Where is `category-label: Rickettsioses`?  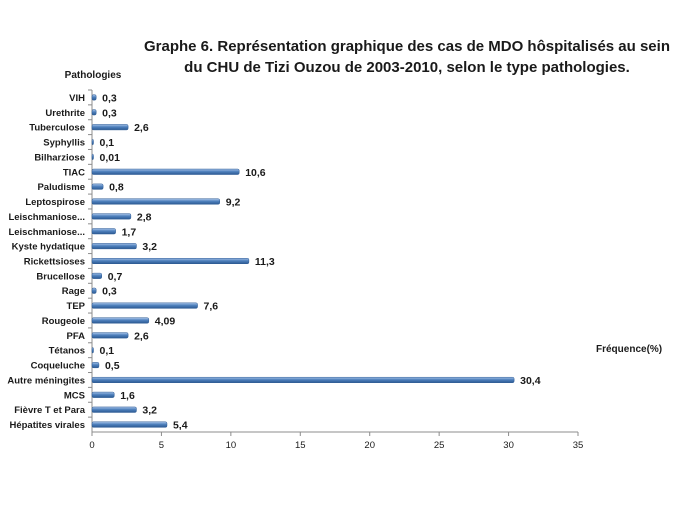
category-label: Rickettsioses is located at coordinates (54, 262).